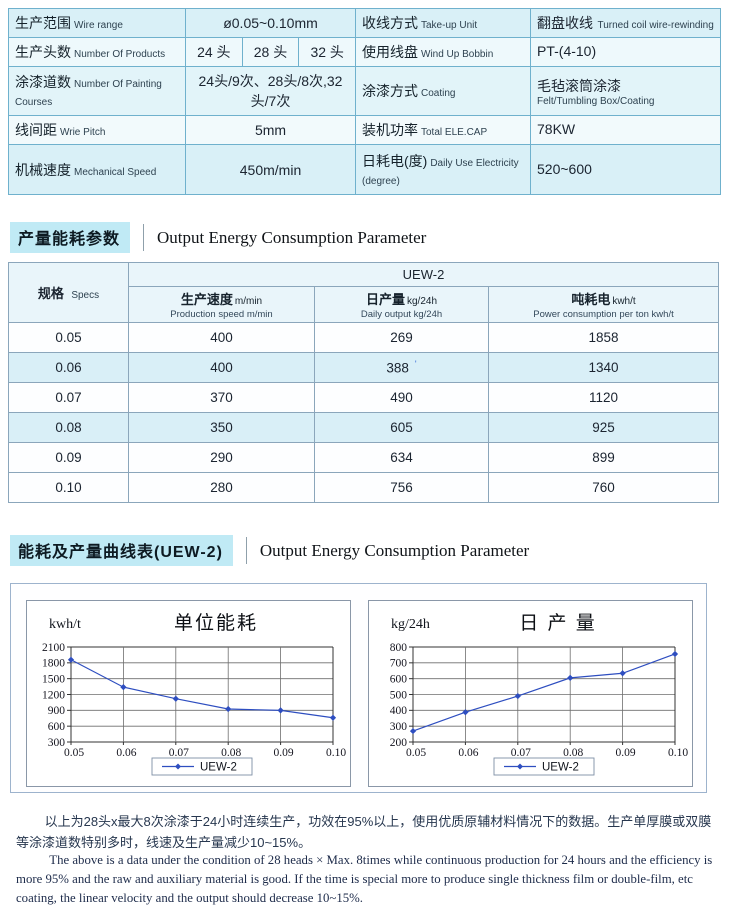  What do you see at coordinates (443, 91) in the screenshot?
I see `spec-label2-cell: 涂漆方式 Coating` at bounding box center [443, 91].